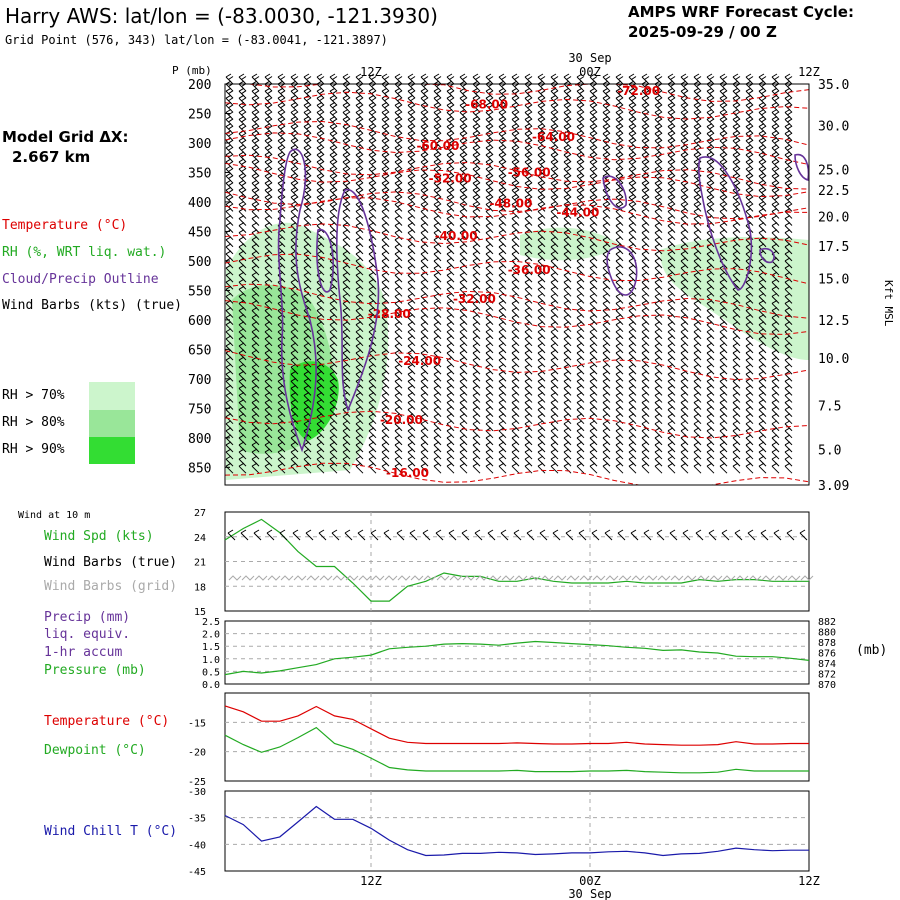 This screenshot has width=900, height=900. Describe the element at coordinates (112, 423) in the screenshot. I see `rh80-swatch` at that location.